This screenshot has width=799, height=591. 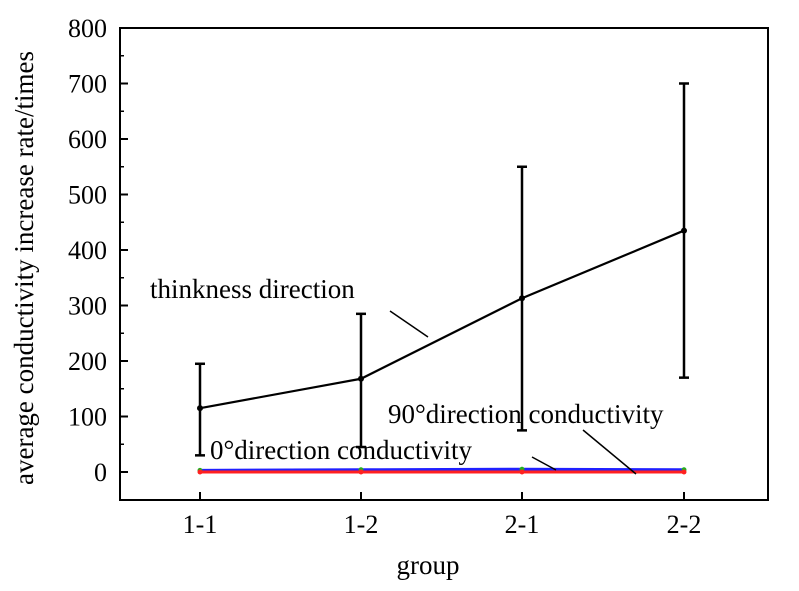 What do you see at coordinates (87, 306) in the screenshot?
I see `y-tick-label: 300` at bounding box center [87, 306].